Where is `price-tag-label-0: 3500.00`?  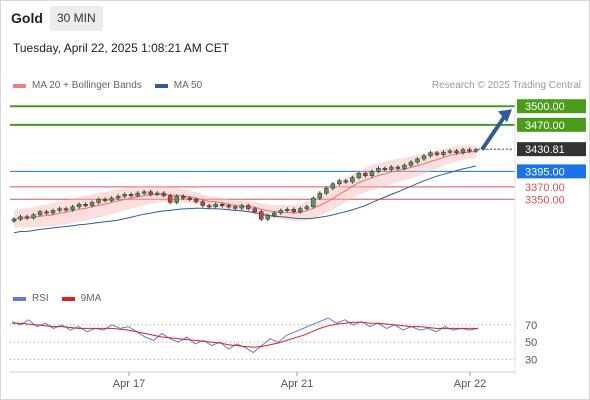 price-tag-label-0: 3500.00 is located at coordinates (545, 107).